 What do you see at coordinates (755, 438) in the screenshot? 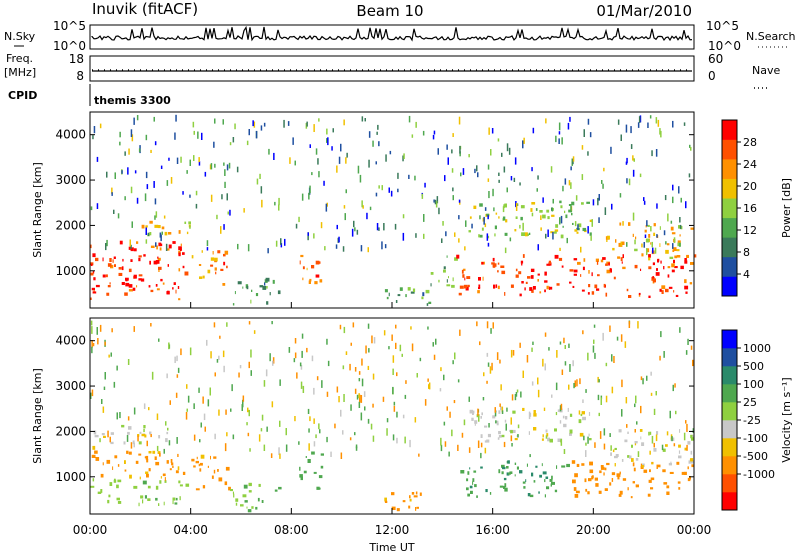
I see `colorbar-tick-label: -100` at bounding box center [755, 438].